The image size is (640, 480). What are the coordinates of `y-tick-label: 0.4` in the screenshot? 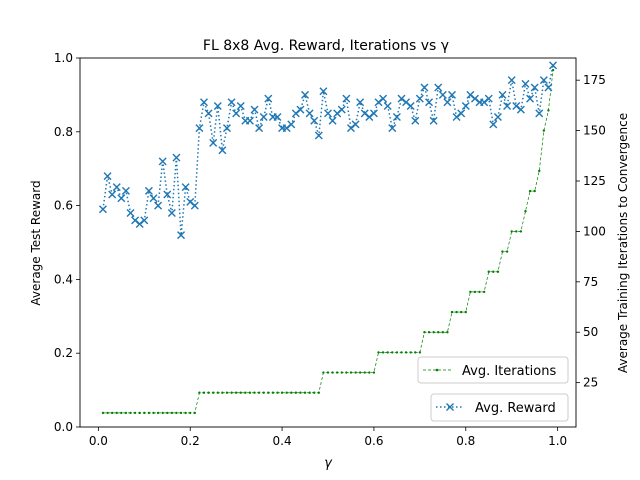 It's located at (63, 279).